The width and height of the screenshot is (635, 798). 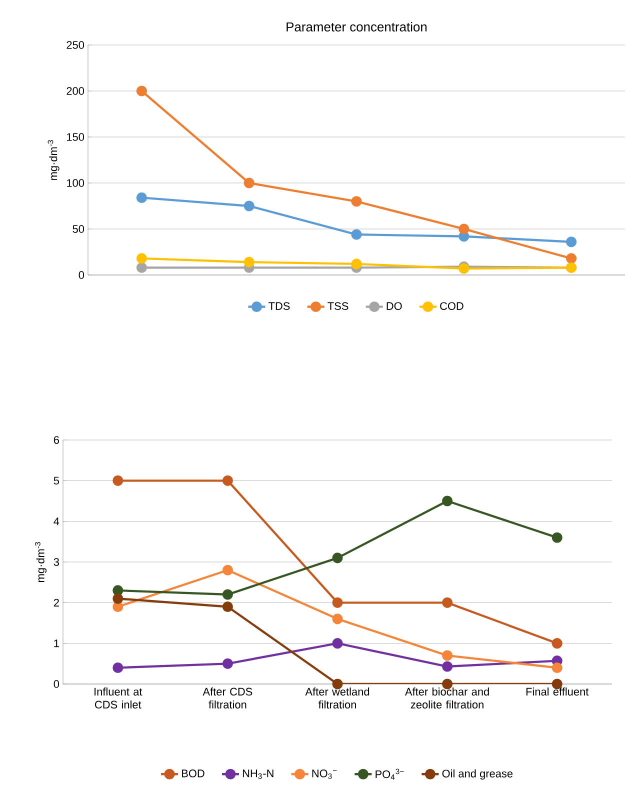 What do you see at coordinates (279, 306) in the screenshot?
I see `legend-label: TDS` at bounding box center [279, 306].